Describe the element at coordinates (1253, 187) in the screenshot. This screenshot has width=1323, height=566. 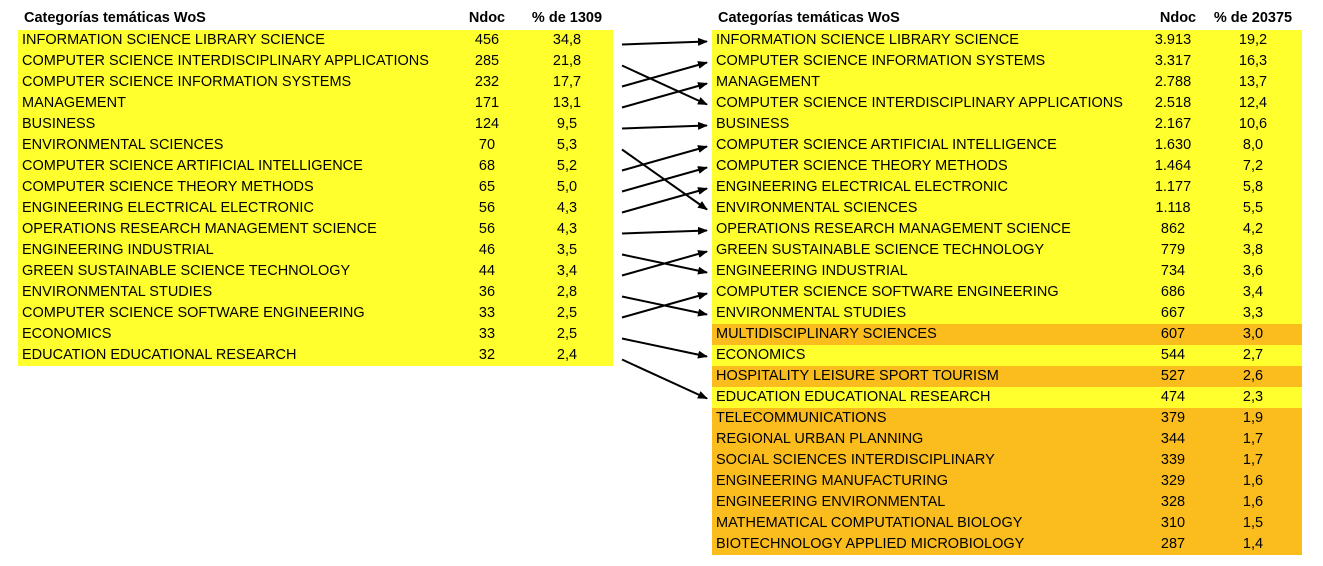
I see `percent: 5,8` at that location.